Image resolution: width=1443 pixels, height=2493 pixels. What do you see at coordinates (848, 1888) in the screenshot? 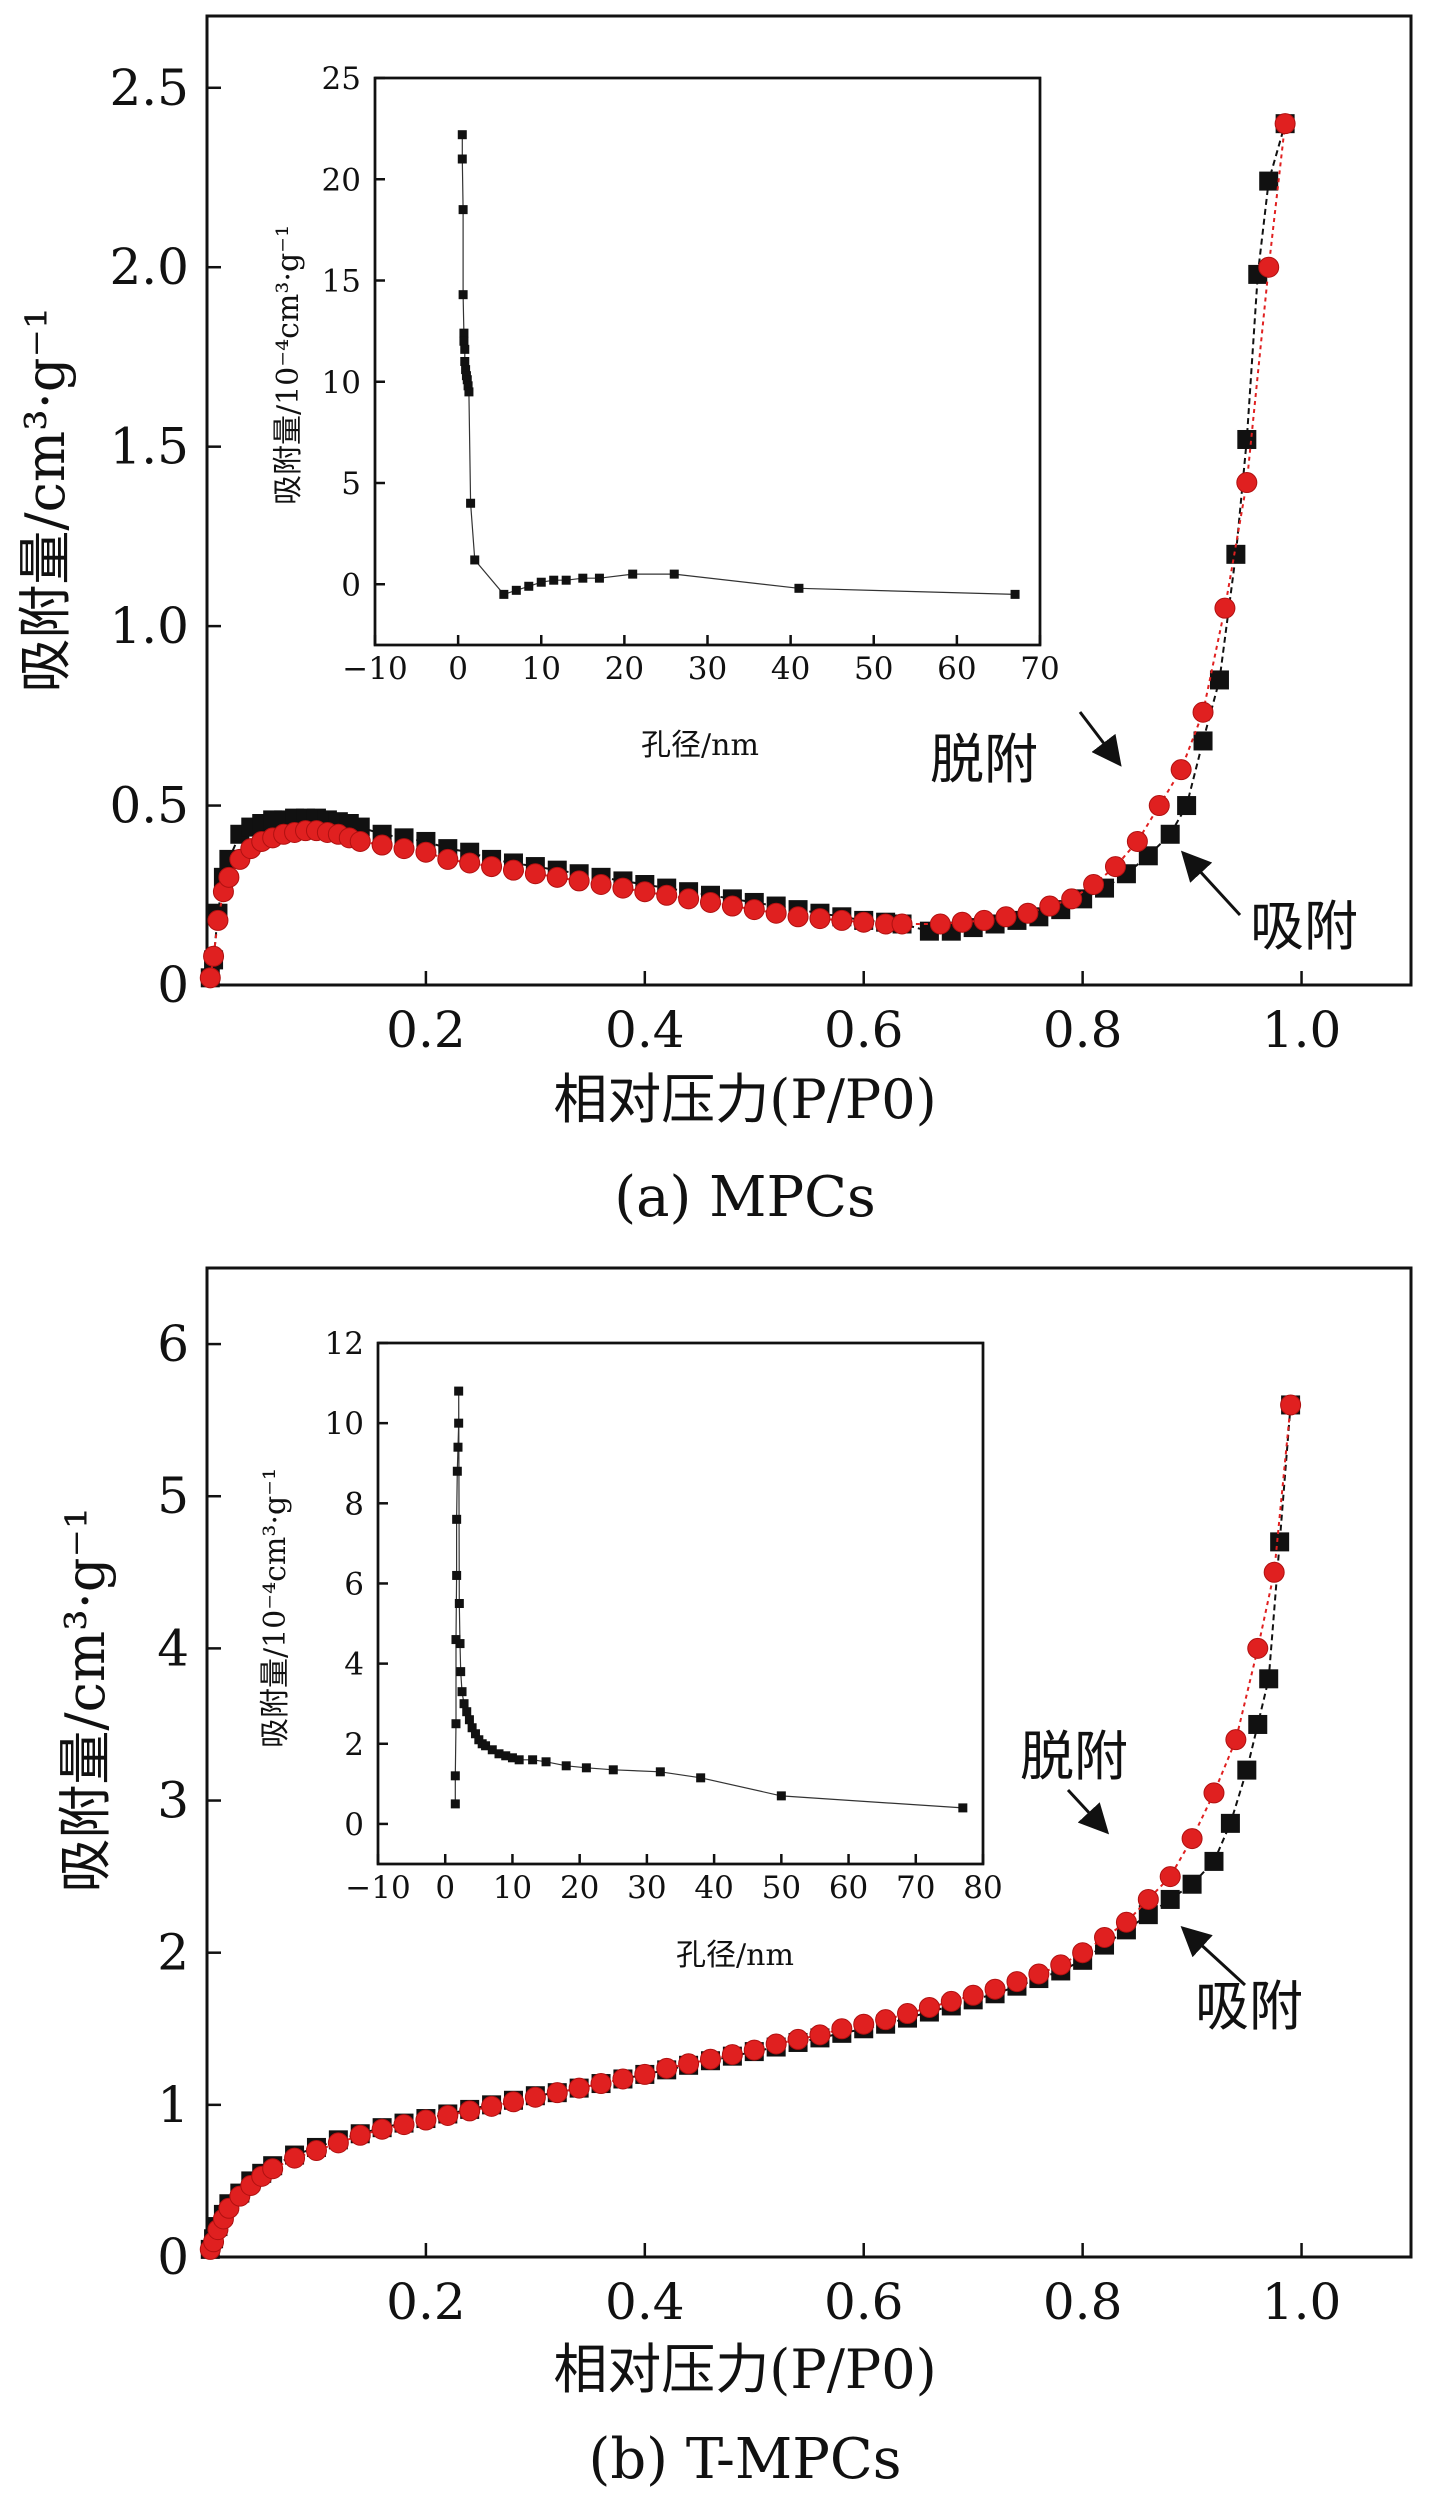
I see `panel-b-inset-x-tick-label: 60` at bounding box center [848, 1888].